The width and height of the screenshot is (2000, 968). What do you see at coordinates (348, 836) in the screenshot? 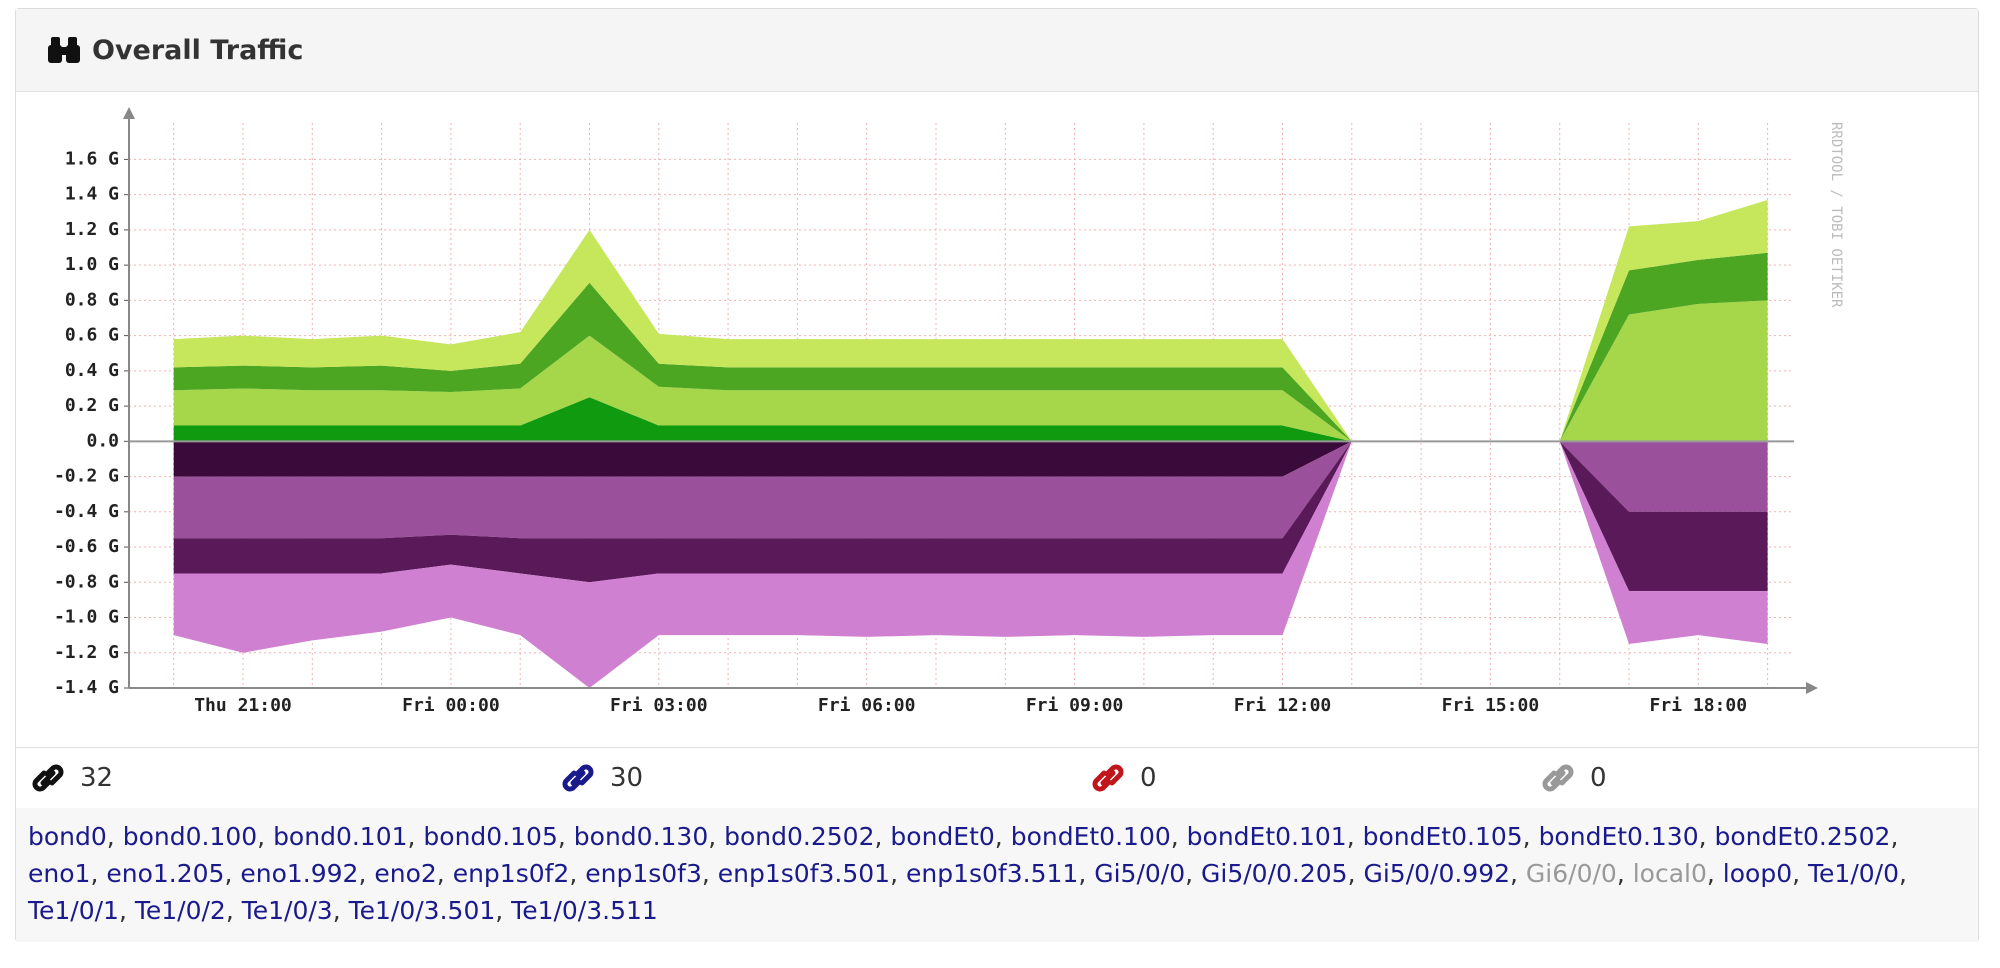
I see `port-link: bond0.101` at bounding box center [348, 836].